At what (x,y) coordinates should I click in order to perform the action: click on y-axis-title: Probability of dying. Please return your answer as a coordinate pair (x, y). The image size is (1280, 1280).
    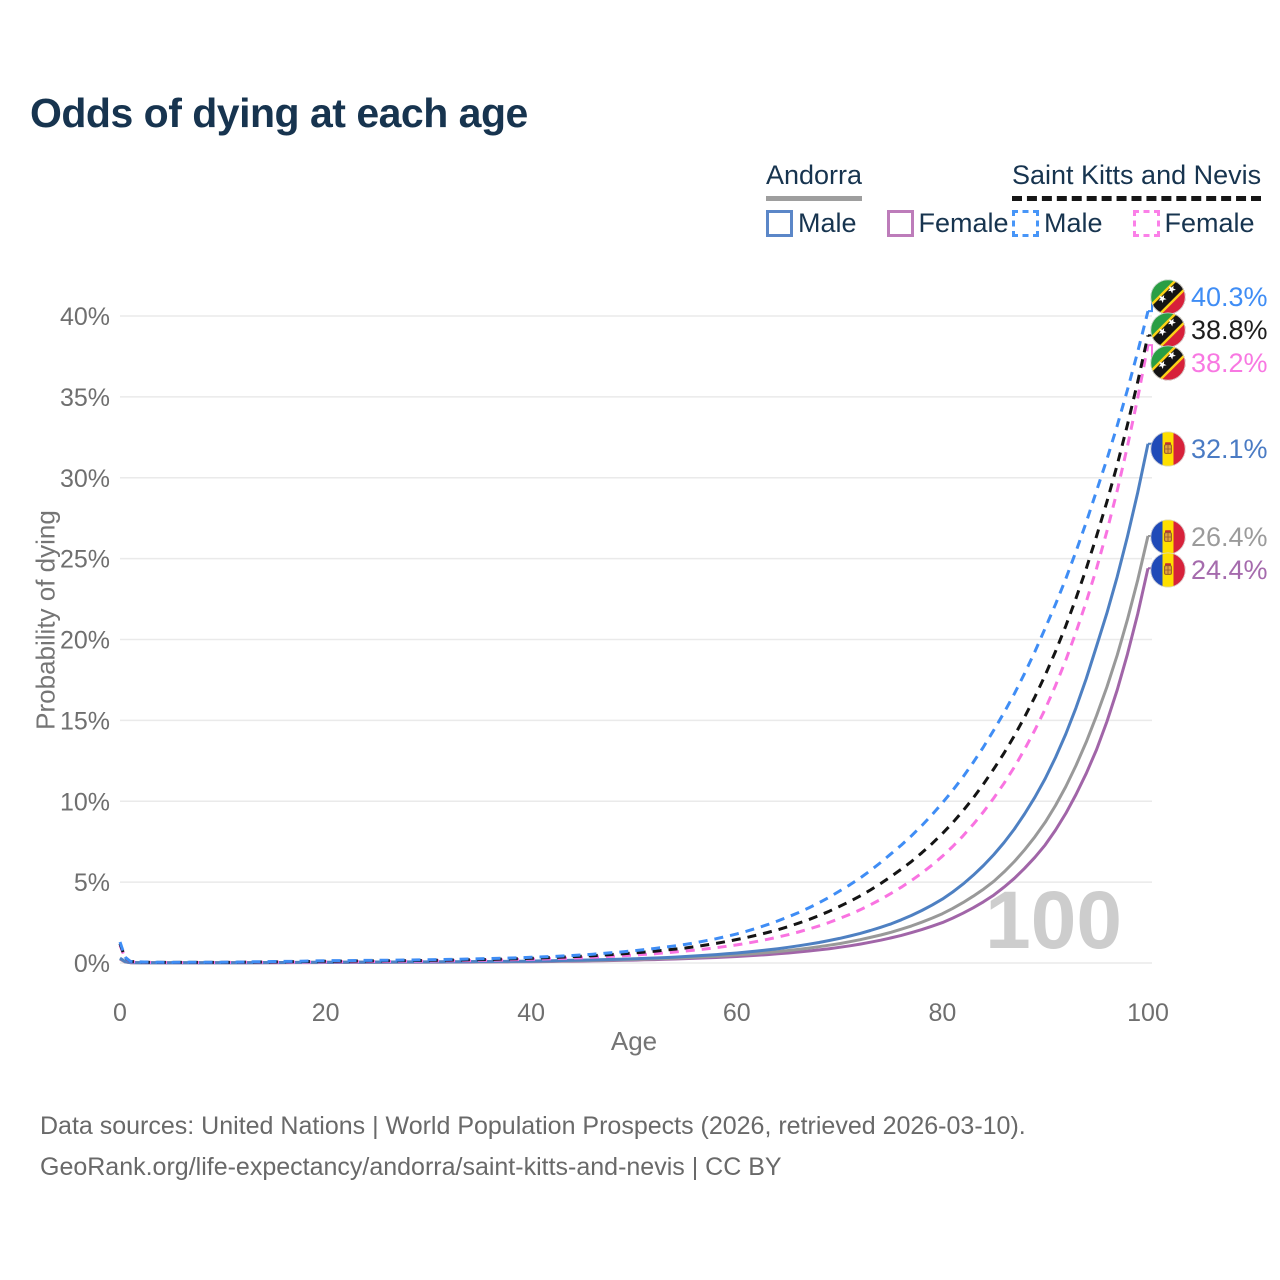
    Looking at the image, I should click on (45, 620).